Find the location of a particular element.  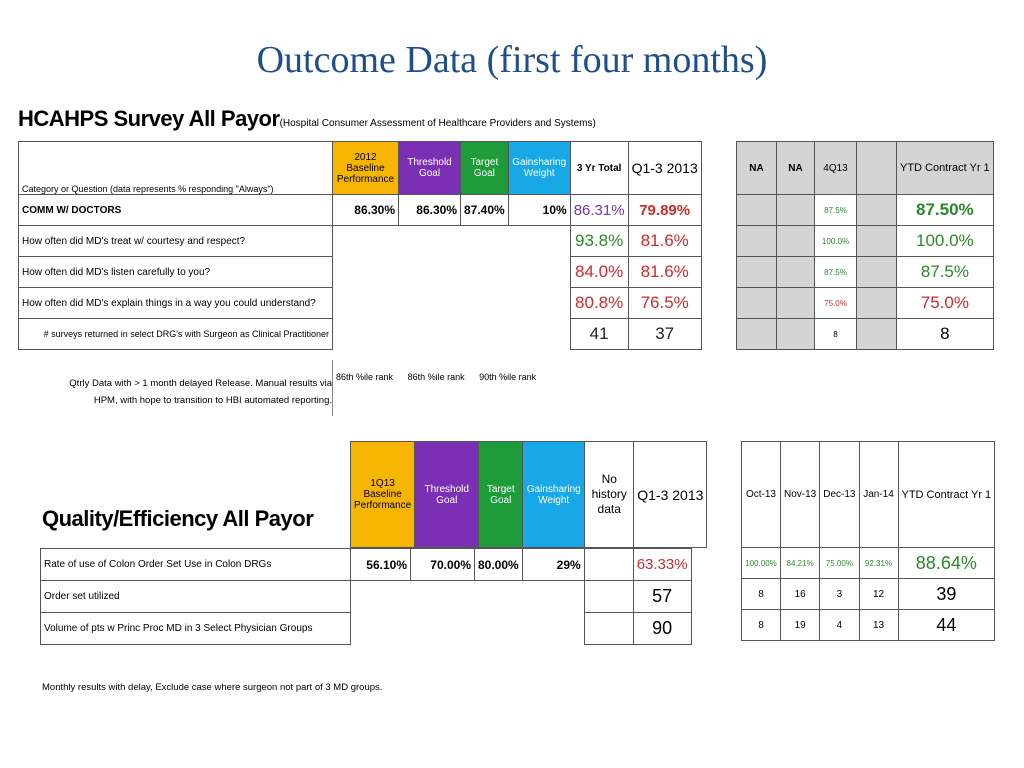

history-header: No history data is located at coordinates (609, 494).